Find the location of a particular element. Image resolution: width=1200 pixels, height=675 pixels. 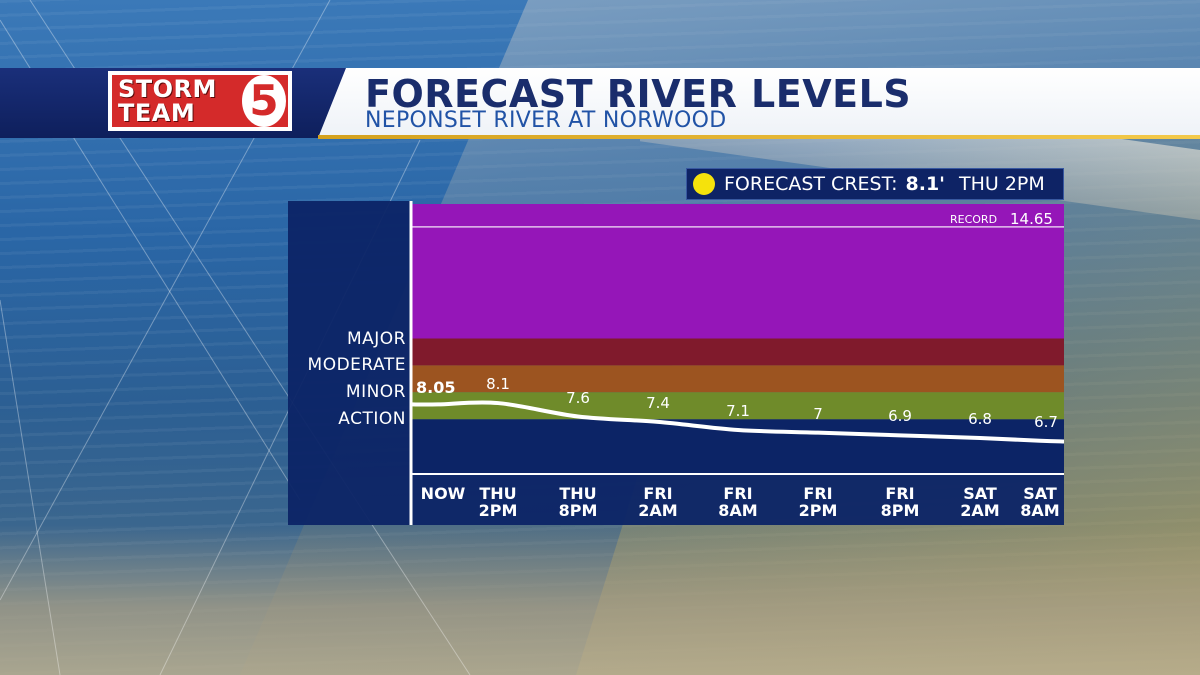

x-tick-label-line: NOW is located at coordinates (443, 493).